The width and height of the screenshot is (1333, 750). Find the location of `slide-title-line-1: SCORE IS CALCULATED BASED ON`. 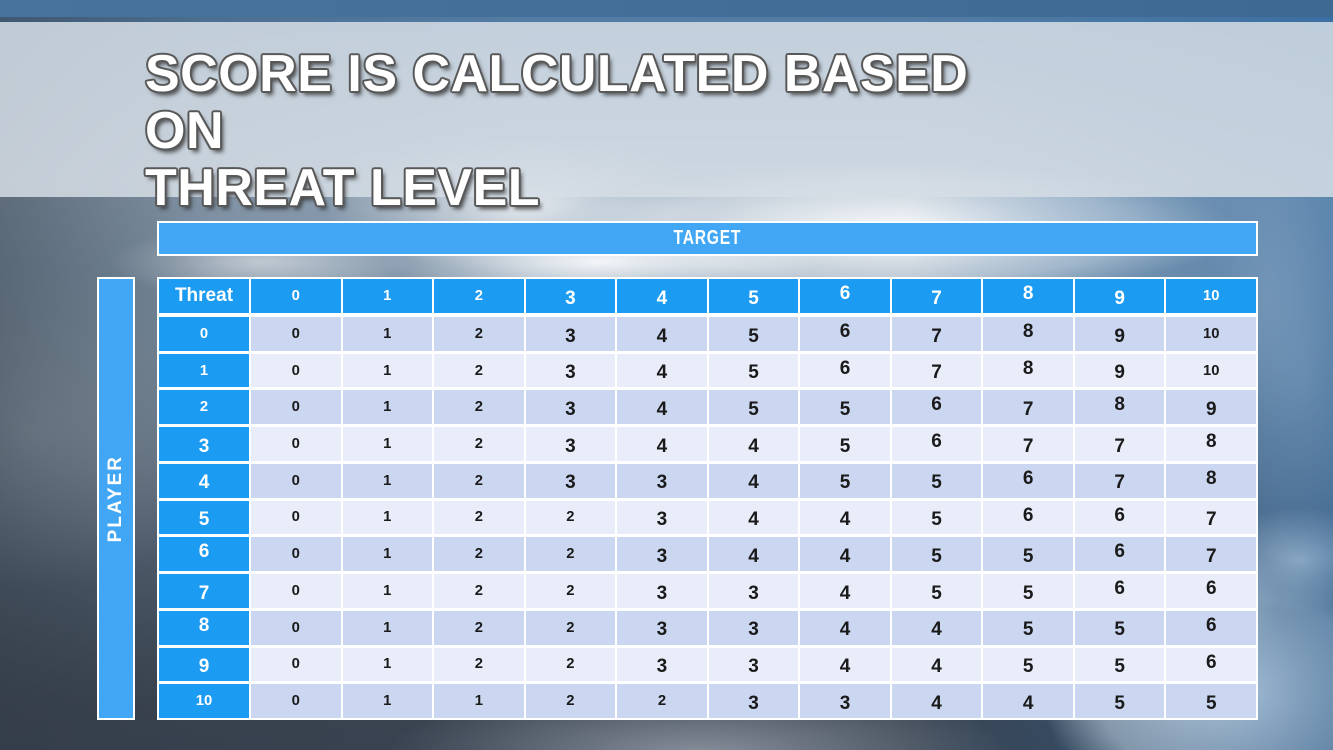

slide-title-line-1: SCORE IS CALCULATED BASED ON is located at coordinates (557, 102).